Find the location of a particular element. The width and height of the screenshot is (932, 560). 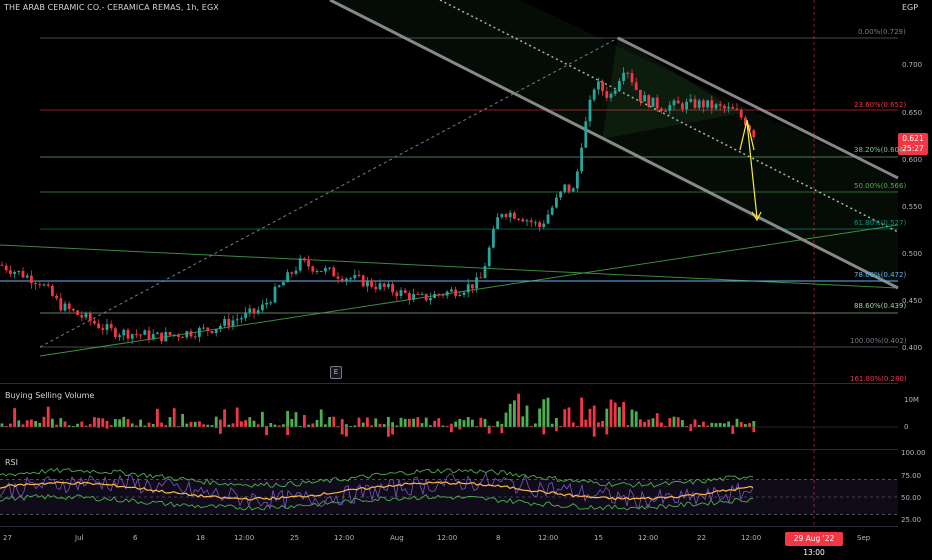

rsi-pane-divider is located at coordinates (449, 449).